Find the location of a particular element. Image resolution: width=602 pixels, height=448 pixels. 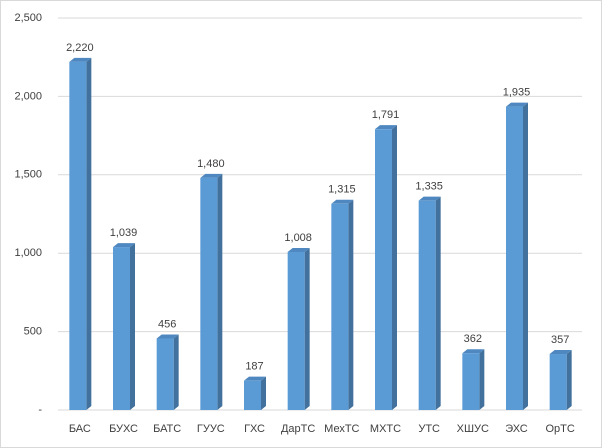

x-tick-label: ГУУС is located at coordinates (211, 429).